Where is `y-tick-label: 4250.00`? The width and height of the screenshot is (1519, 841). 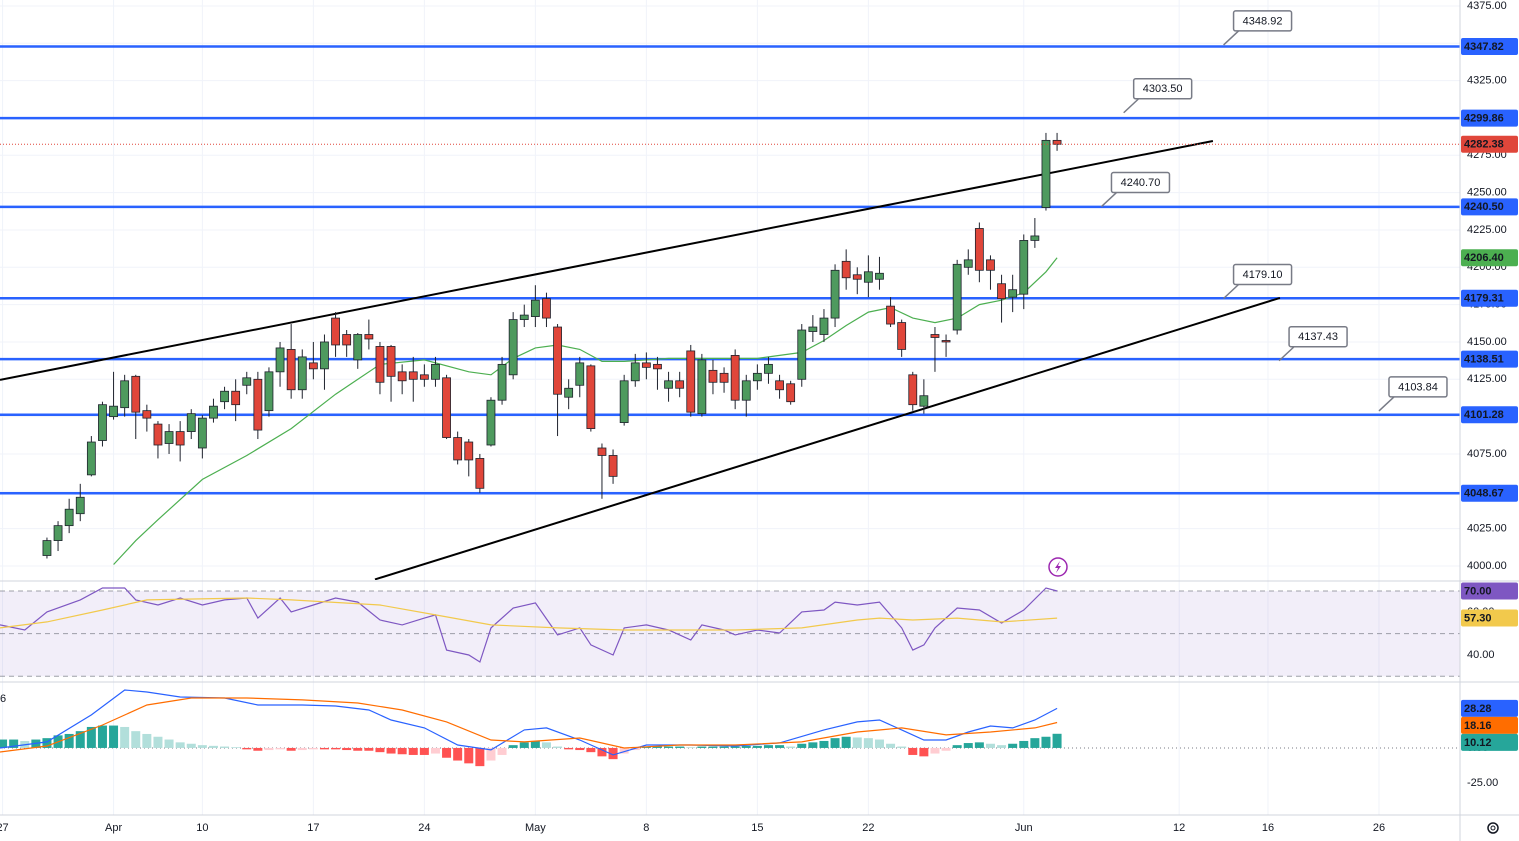 y-tick-label: 4250.00 is located at coordinates (1487, 193).